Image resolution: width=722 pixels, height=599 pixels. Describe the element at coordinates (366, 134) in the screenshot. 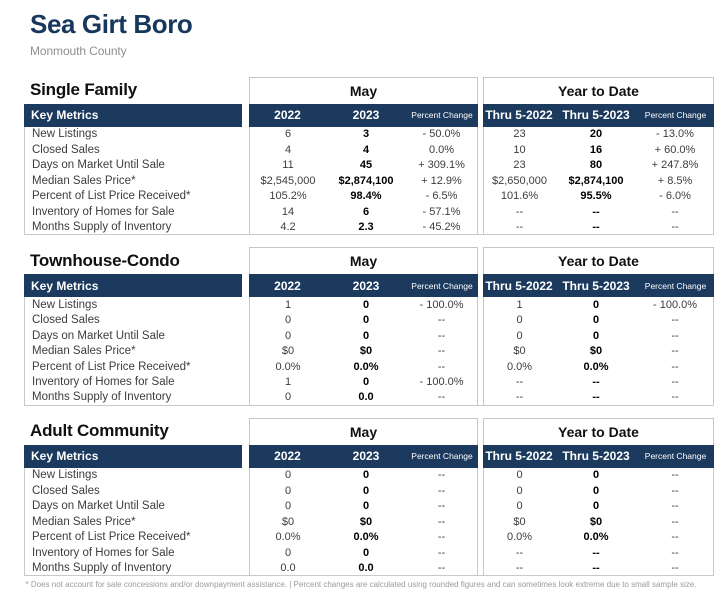

I see `value-may-2023: 3` at that location.